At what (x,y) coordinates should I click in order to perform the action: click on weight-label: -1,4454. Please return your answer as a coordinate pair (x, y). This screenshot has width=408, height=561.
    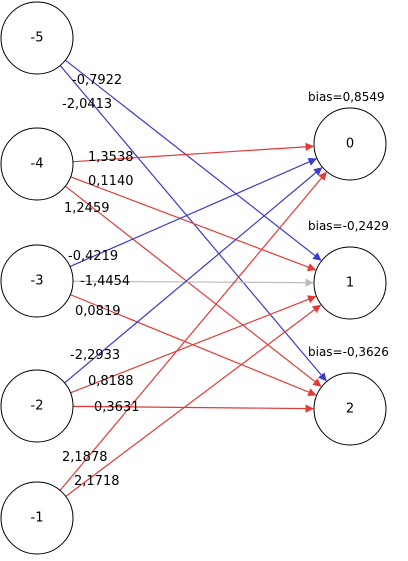
    Looking at the image, I should click on (105, 281).